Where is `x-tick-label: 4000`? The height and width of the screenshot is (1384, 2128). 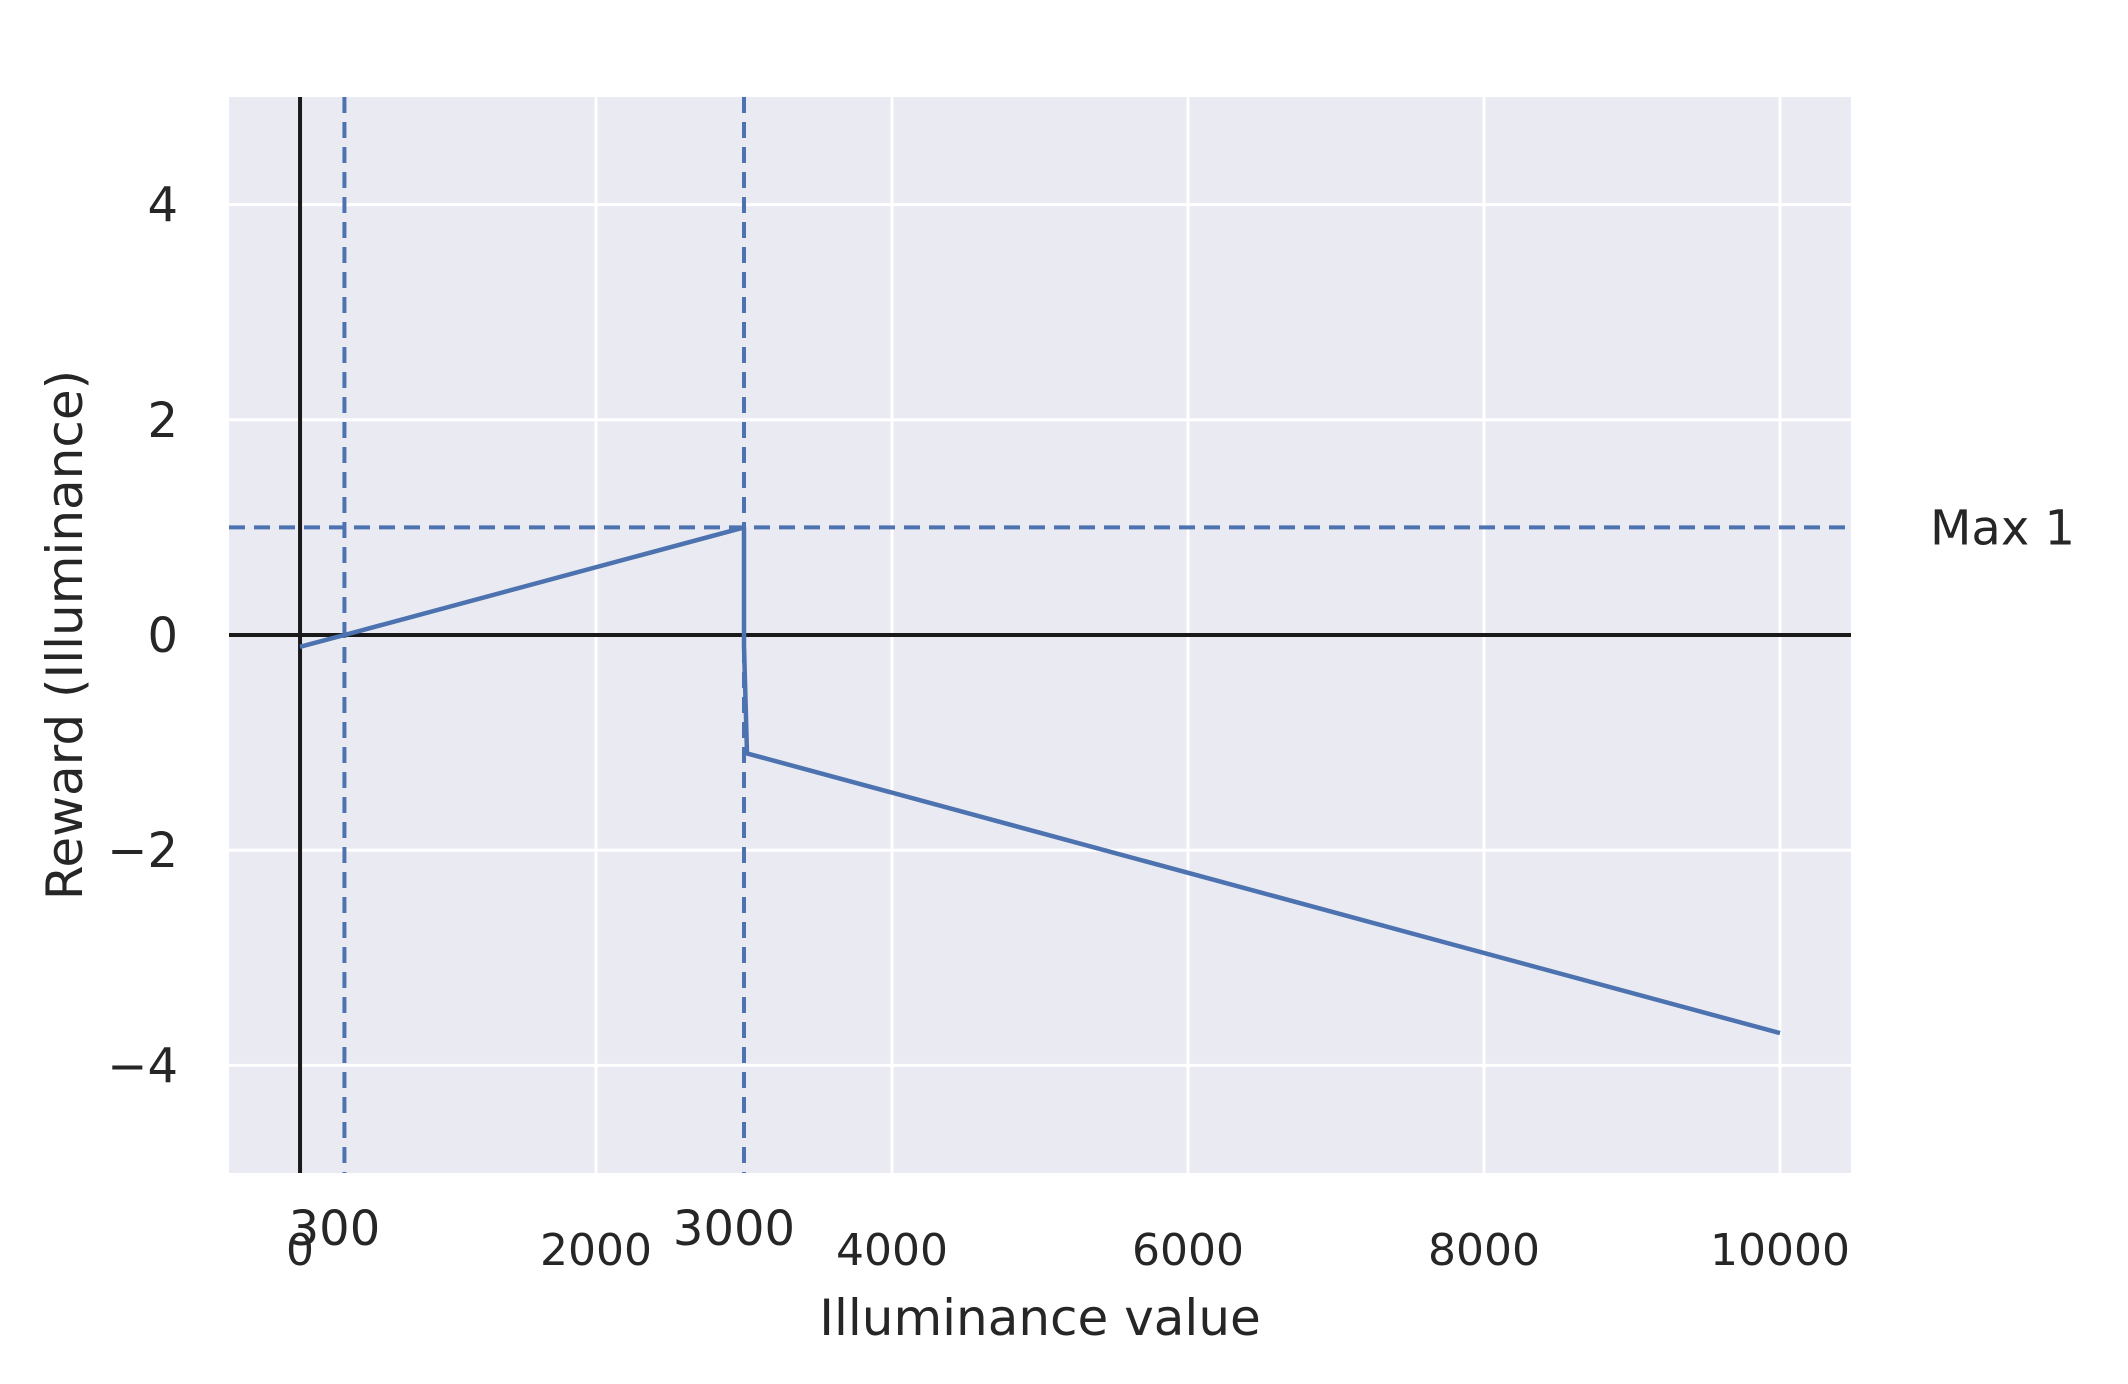
x-tick-label: 4000 is located at coordinates (892, 1250).